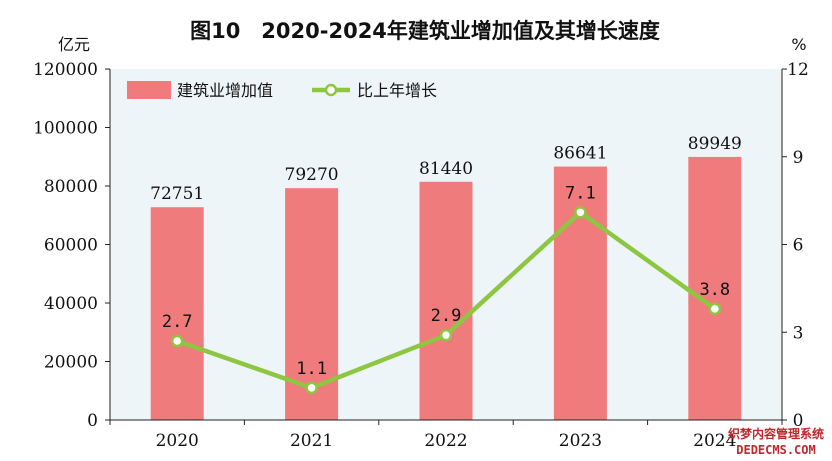  What do you see at coordinates (580, 293) in the screenshot?
I see `bar-2023` at bounding box center [580, 293].